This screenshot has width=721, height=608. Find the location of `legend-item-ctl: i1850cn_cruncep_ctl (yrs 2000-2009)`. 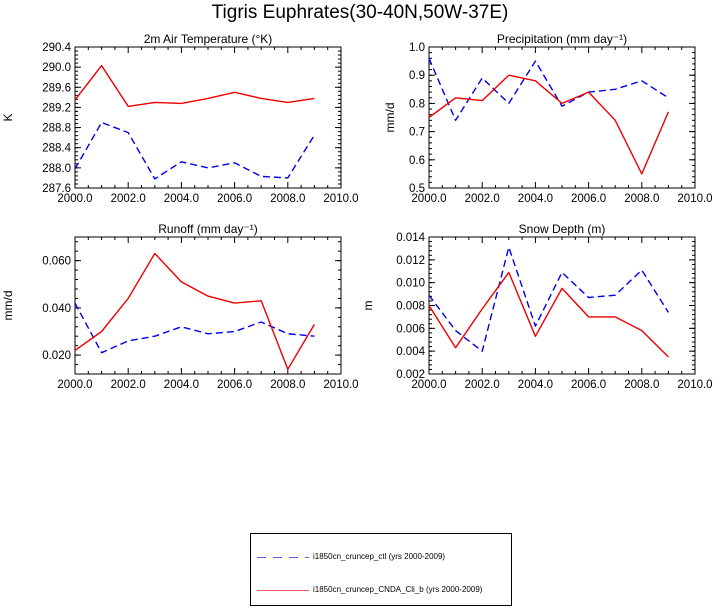

legend-item-ctl: i1850cn_cruncep_ctl (yrs 2000-2009) is located at coordinates (351, 556).